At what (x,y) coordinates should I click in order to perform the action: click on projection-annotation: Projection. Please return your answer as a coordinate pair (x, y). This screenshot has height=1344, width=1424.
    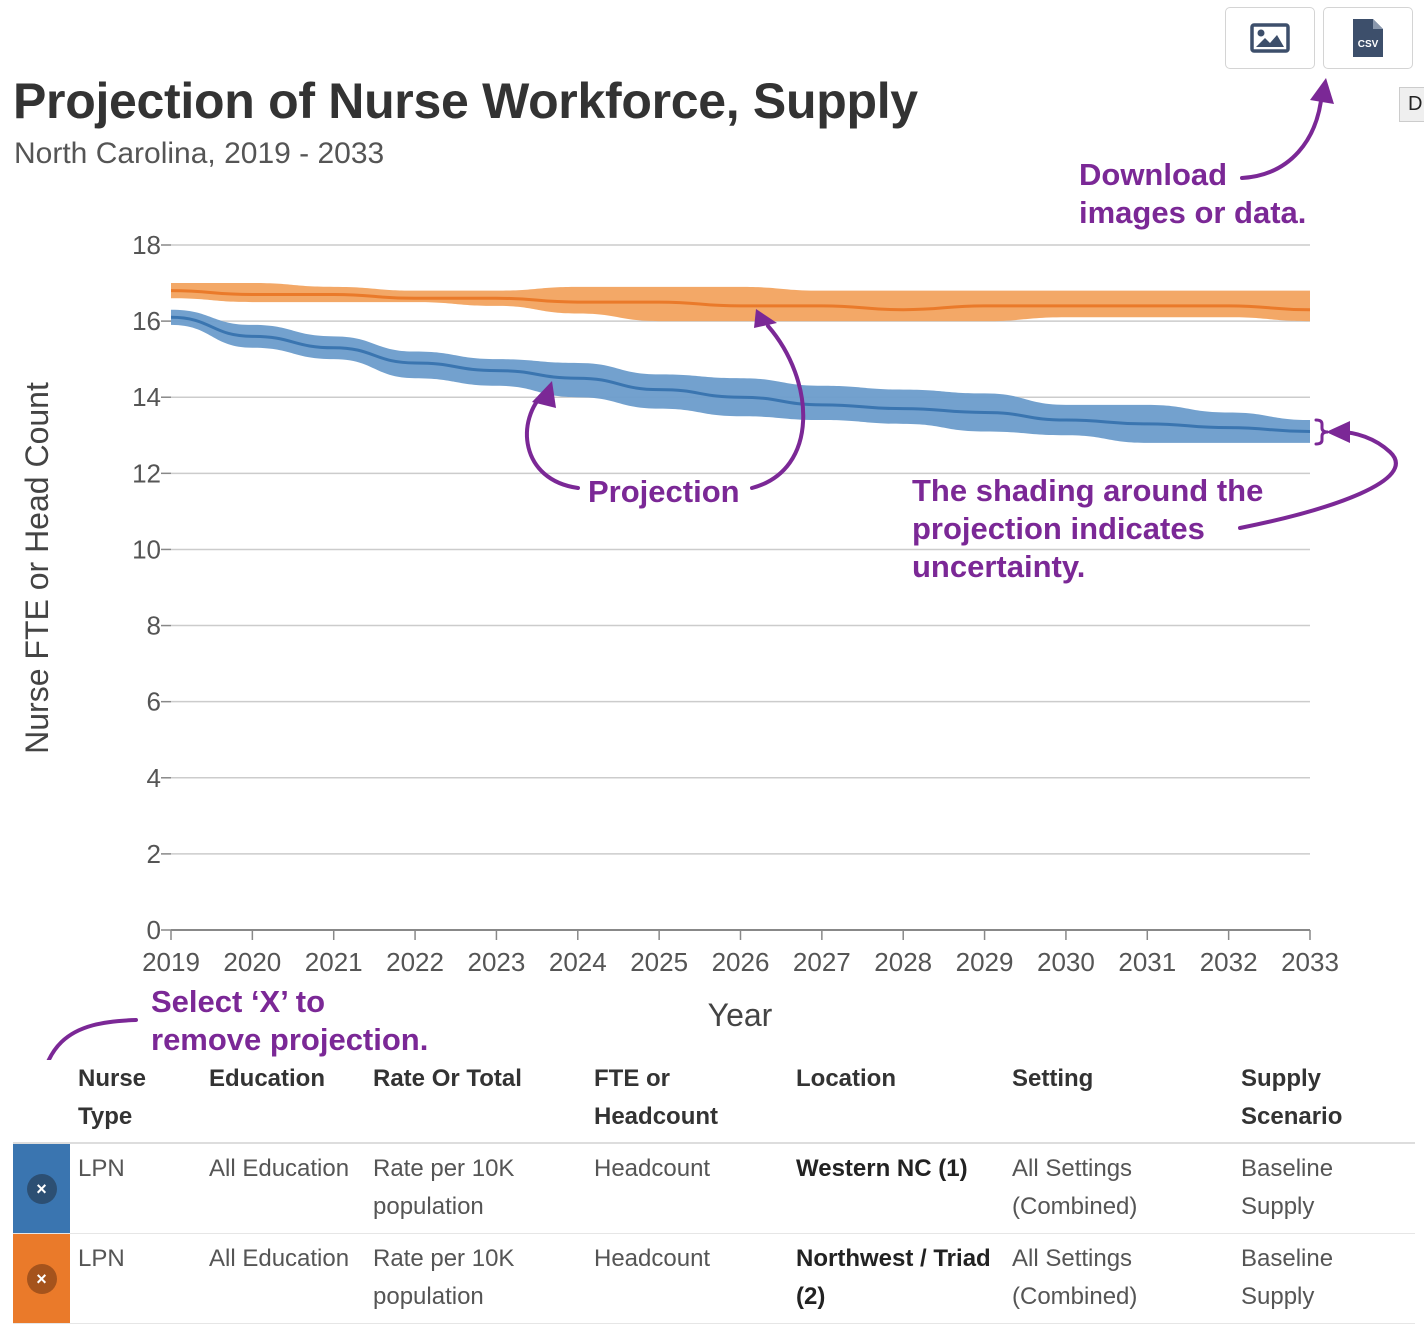
    Looking at the image, I should click on (664, 491).